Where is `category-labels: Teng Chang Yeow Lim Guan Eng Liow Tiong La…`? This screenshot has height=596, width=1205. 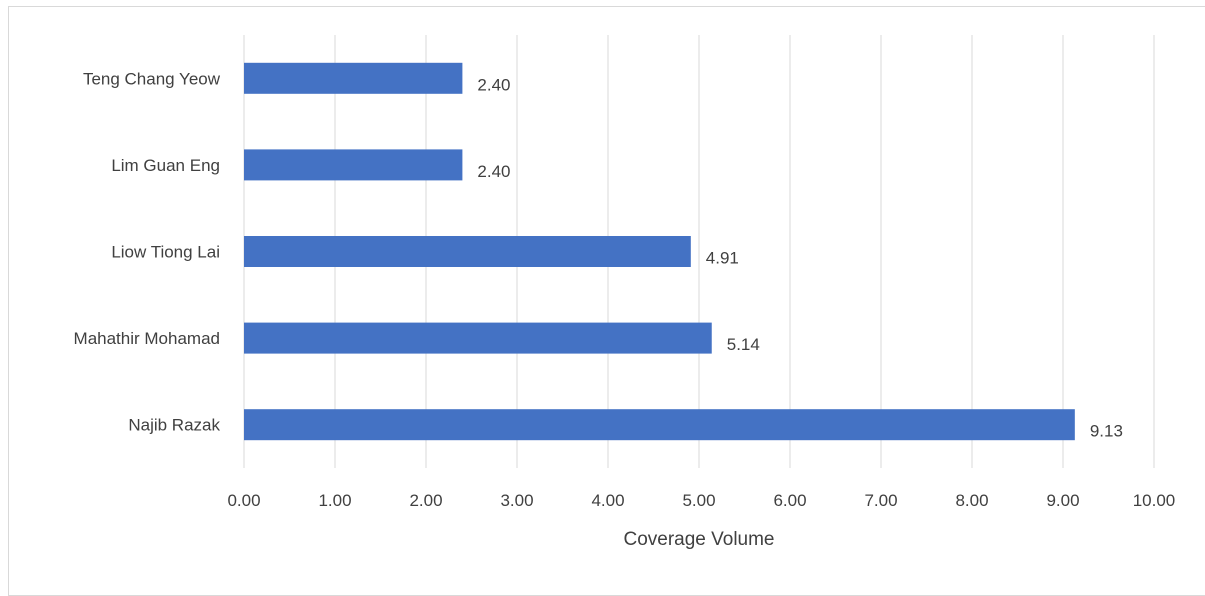
category-labels: Teng Chang Yeow Lim Guan Eng Liow Tiong La… is located at coordinates (147, 251).